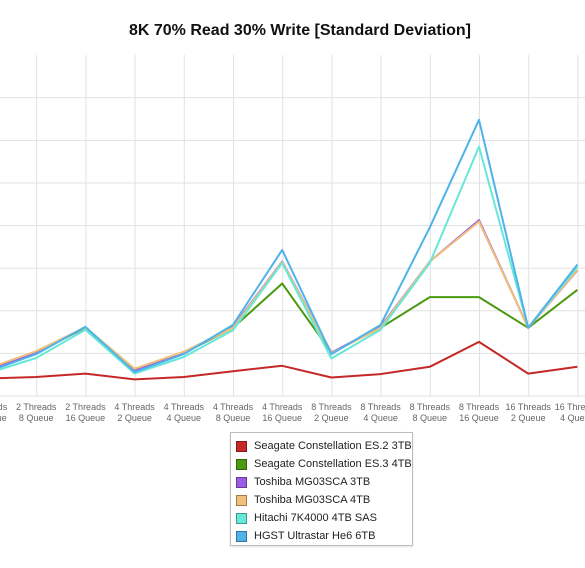 The height and width of the screenshot is (568, 585). What do you see at coordinates (529, 412) in the screenshot?
I see `x-tick-label: 16 Threads 2 Queue` at bounding box center [529, 412].